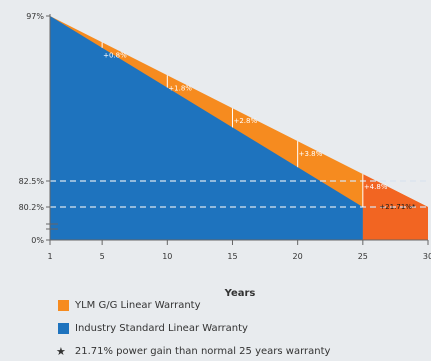  What do you see at coordinates (61, 351) in the screenshot?
I see `star-icon: ★` at bounding box center [61, 351].